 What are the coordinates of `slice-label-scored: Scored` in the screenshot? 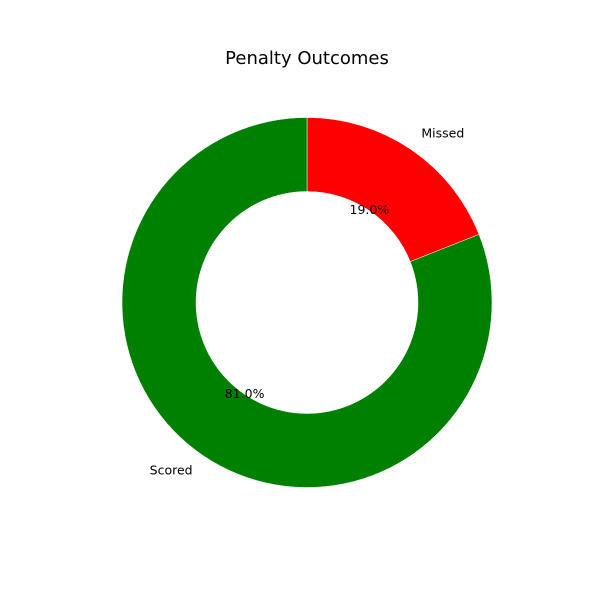 It's located at (171, 469).